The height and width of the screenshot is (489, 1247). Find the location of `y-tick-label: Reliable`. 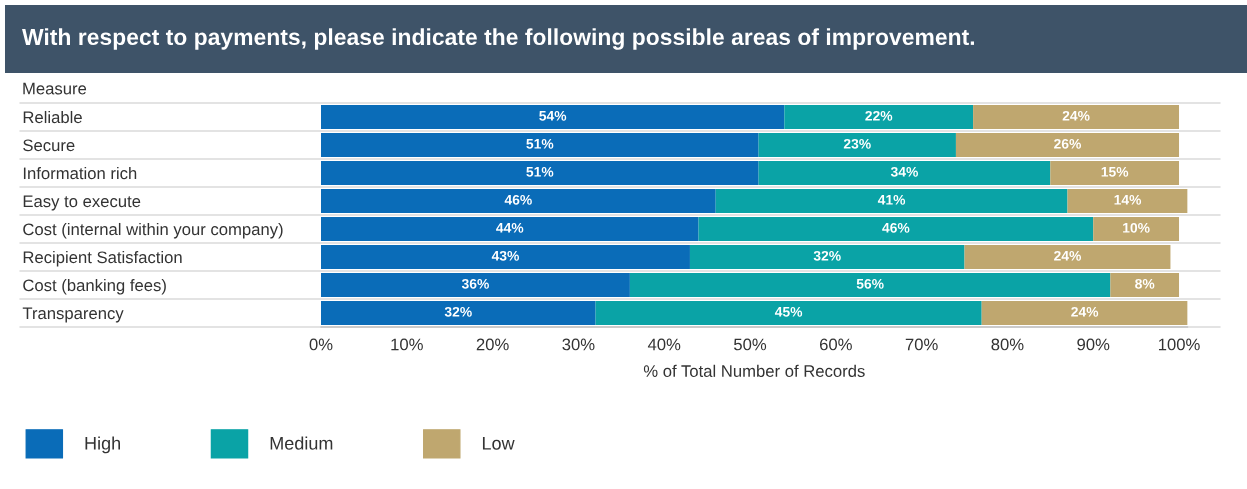

y-tick-label: Reliable is located at coordinates (52, 117).